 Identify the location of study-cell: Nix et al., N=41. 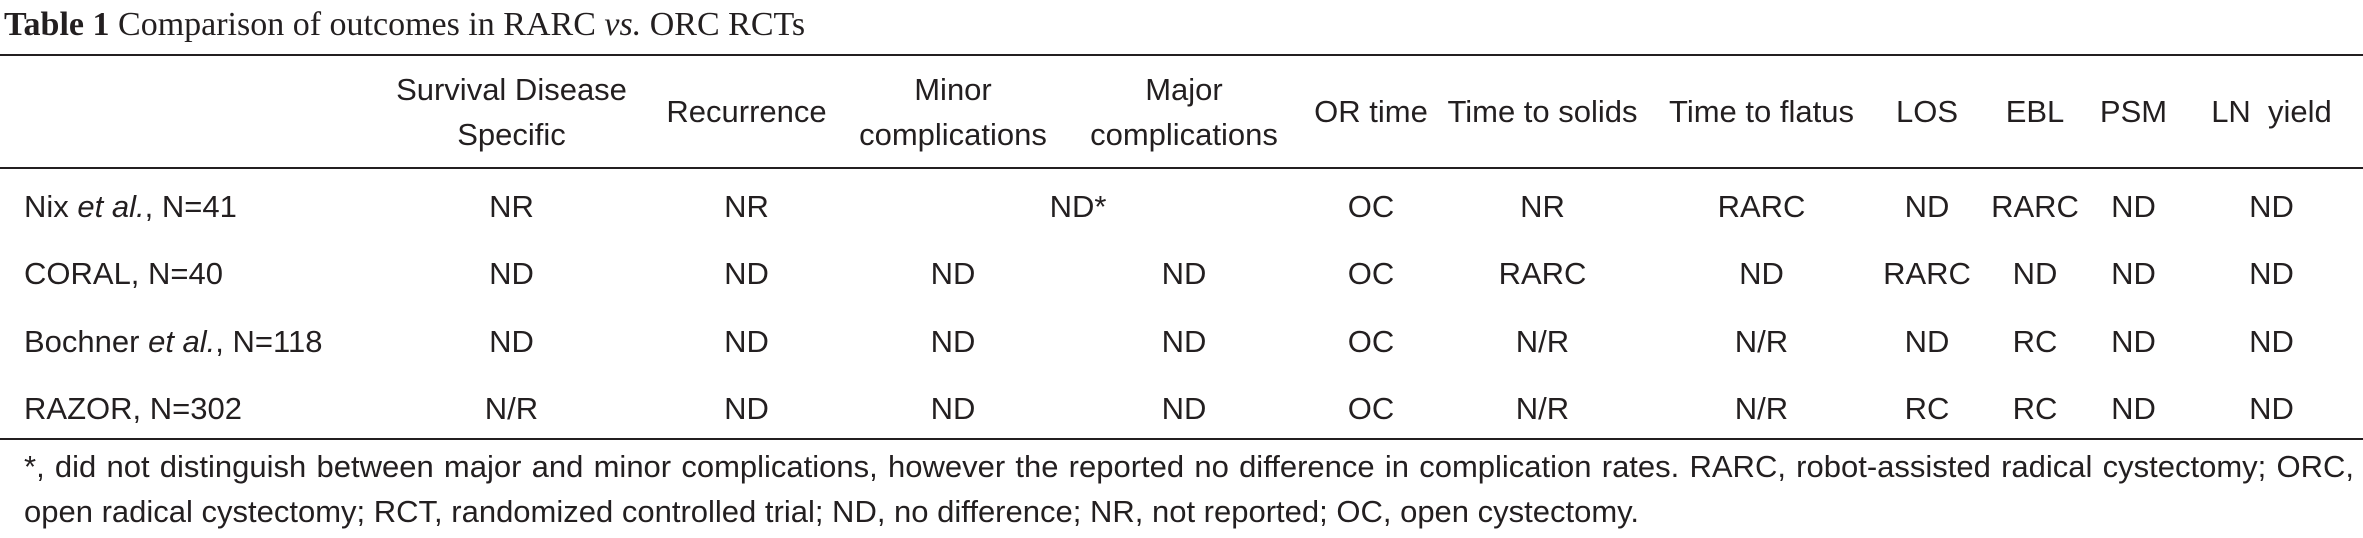
(130, 206).